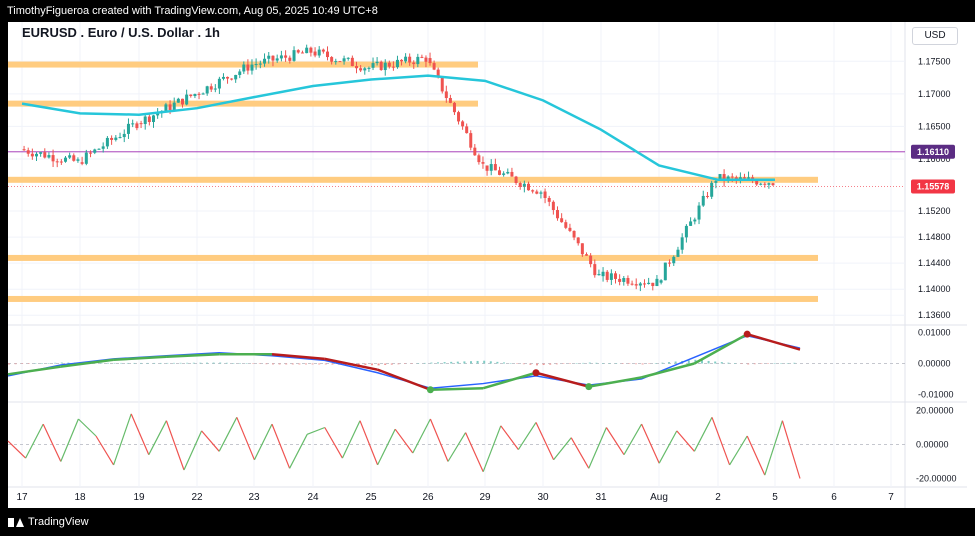  What do you see at coordinates (775, 497) in the screenshot?
I see `x-tick-label: 5` at bounding box center [775, 497].